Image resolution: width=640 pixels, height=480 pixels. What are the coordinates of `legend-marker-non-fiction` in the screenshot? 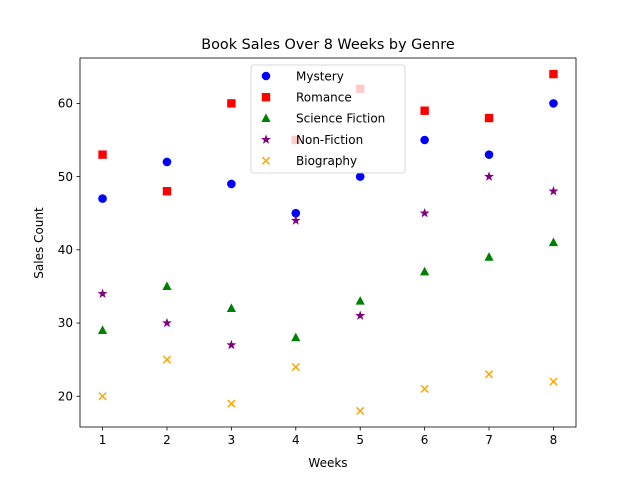 It's located at (266, 139).